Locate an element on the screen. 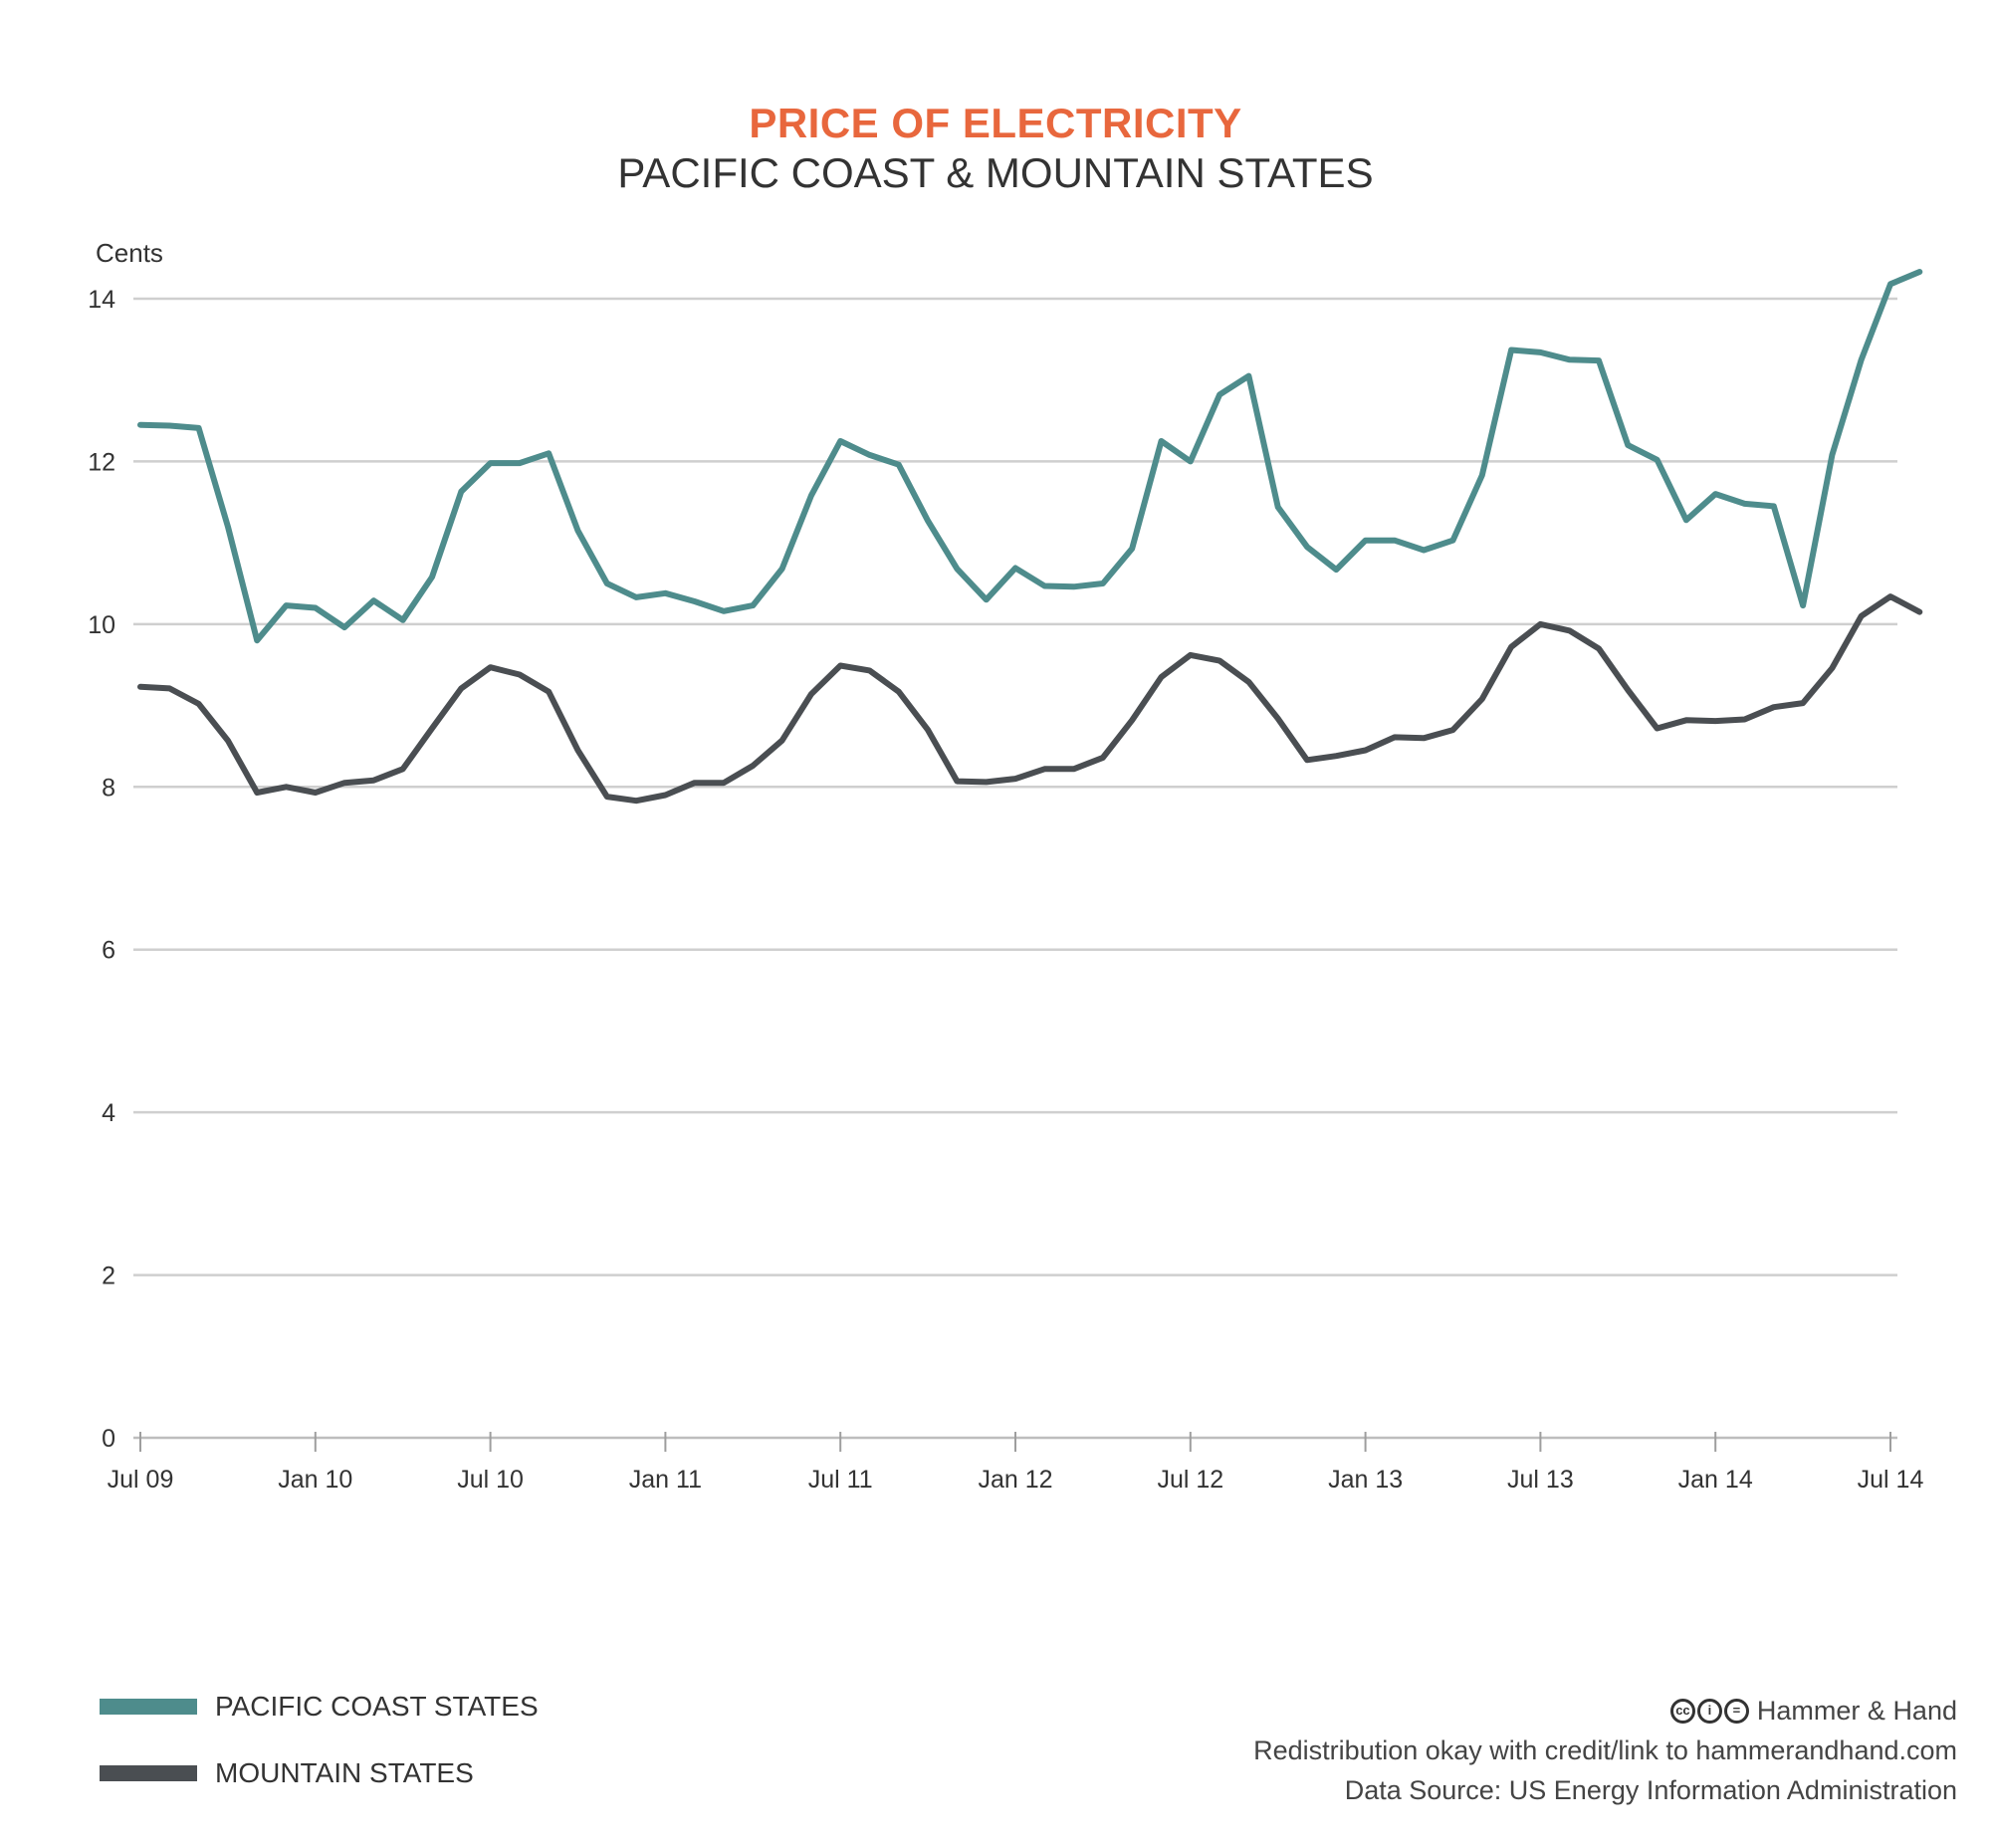 The image size is (1991, 1848). x-tick-label: Jan 10 is located at coordinates (315, 1480).